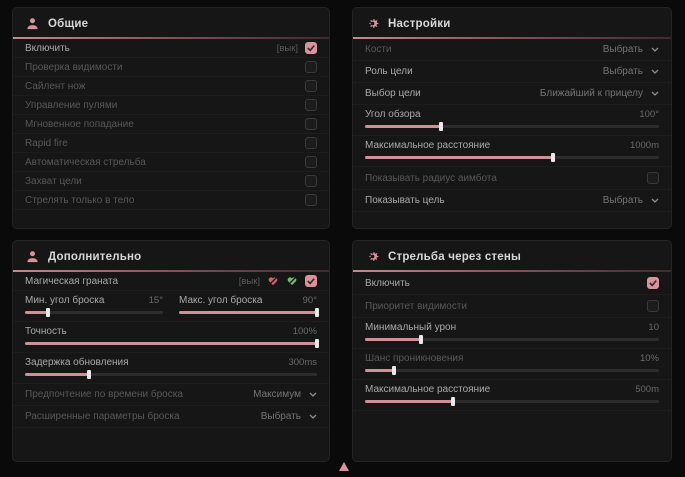  I want to click on row-label: Показывать цель, so click(405, 200).